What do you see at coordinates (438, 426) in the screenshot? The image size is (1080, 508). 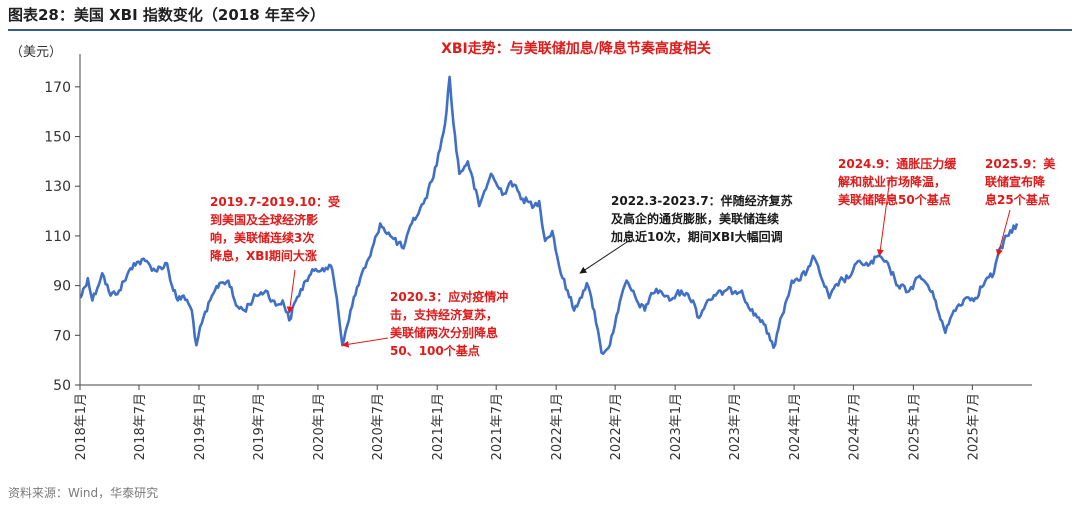 I see `x-tick-label: 2021年1月` at bounding box center [438, 426].